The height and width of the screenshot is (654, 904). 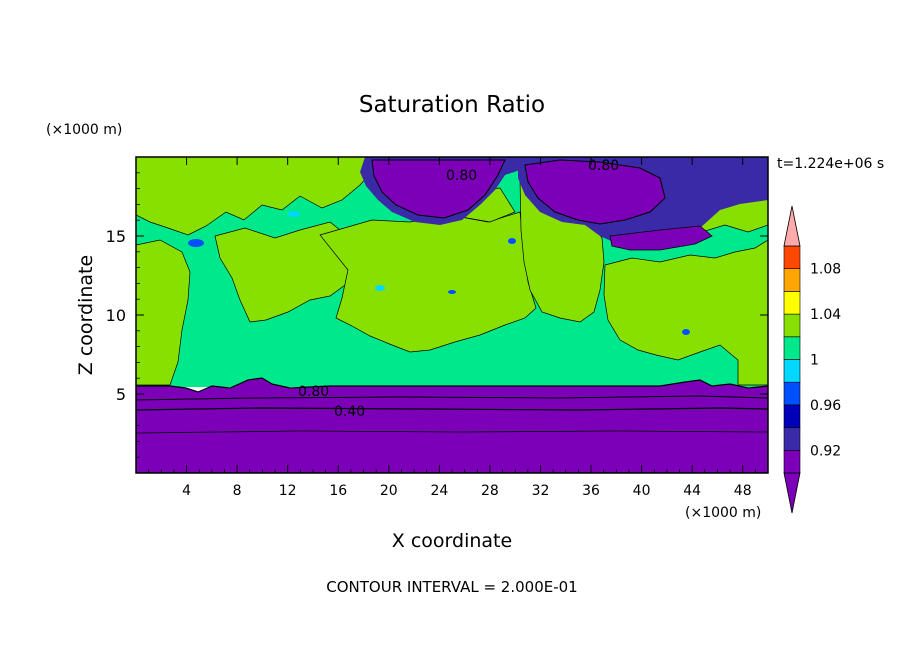 I want to click on colorbar-label: 0.92, so click(x=825, y=451).